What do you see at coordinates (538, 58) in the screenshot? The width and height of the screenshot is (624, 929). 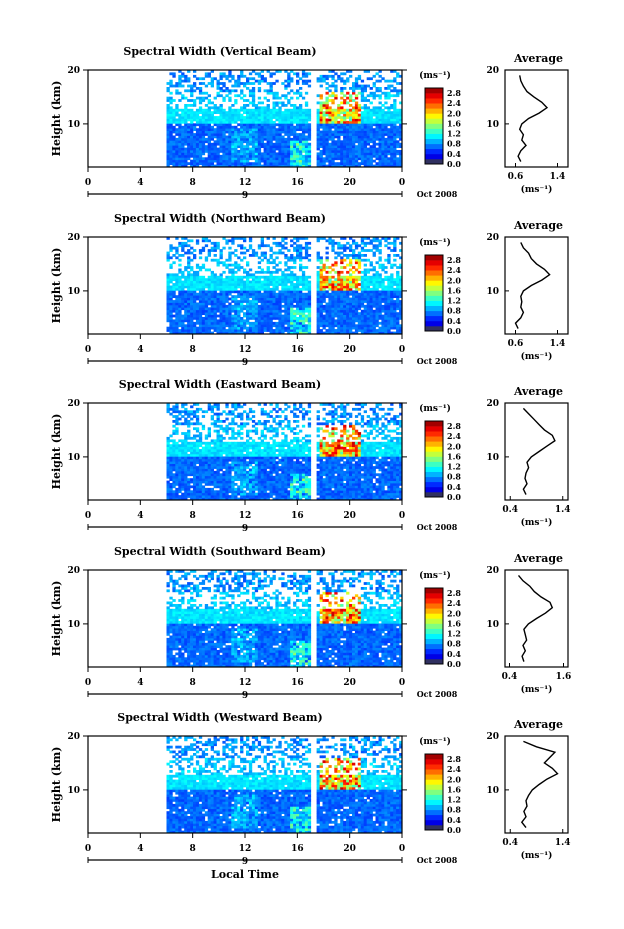 I see `average-title: Average` at bounding box center [538, 58].